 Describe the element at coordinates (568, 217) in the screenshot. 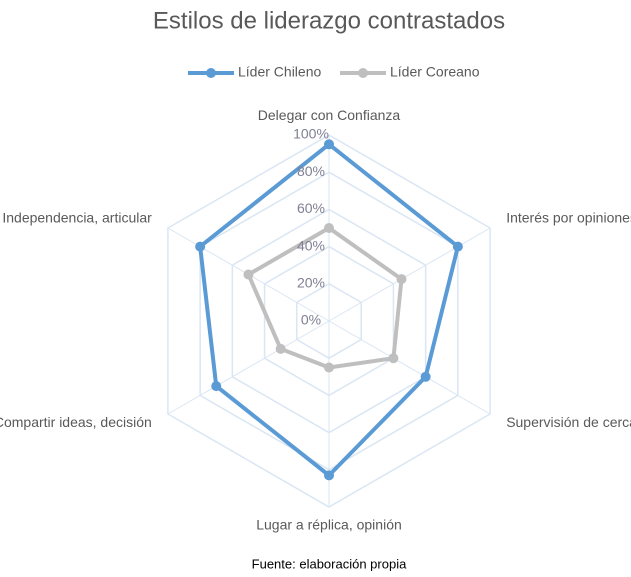

I see `category-label: Interés por opiniones` at that location.